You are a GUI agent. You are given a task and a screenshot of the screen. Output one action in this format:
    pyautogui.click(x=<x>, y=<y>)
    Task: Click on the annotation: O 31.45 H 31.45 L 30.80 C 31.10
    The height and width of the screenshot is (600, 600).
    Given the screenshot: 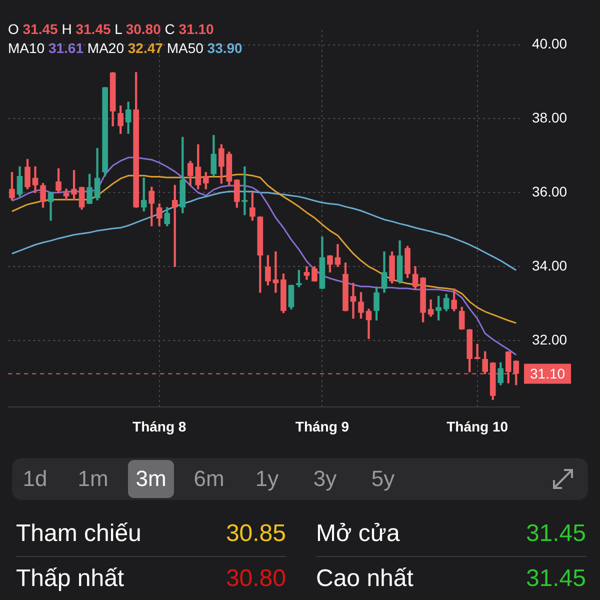 What is the action you would take?
    pyautogui.click(x=111, y=29)
    